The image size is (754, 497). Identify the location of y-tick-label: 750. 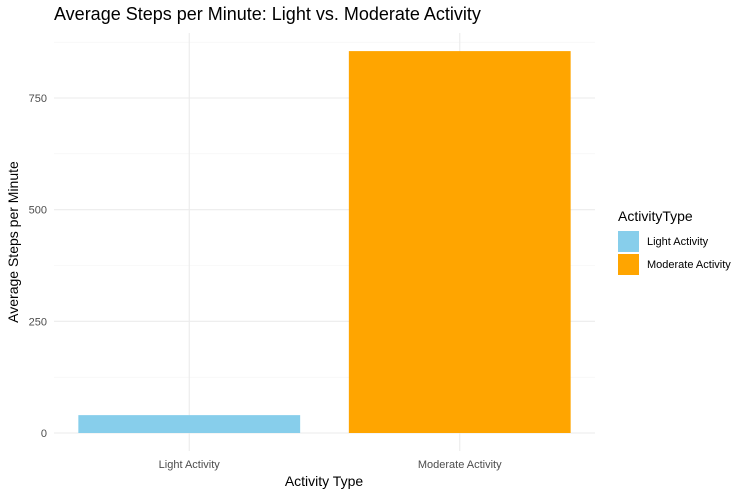
(38, 99).